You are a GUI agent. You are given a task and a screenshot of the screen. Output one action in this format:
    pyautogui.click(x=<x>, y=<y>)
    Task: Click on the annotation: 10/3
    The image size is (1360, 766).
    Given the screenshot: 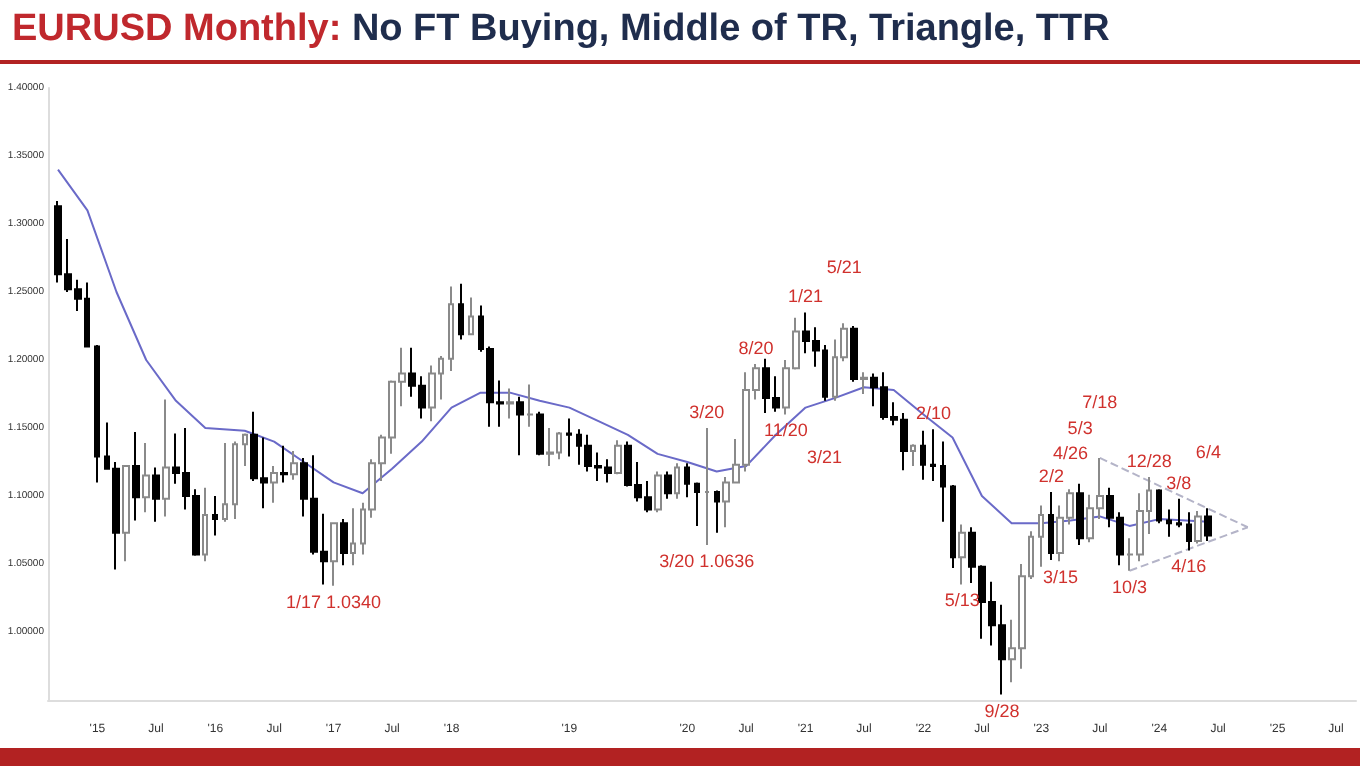 What is the action you would take?
    pyautogui.click(x=1130, y=586)
    